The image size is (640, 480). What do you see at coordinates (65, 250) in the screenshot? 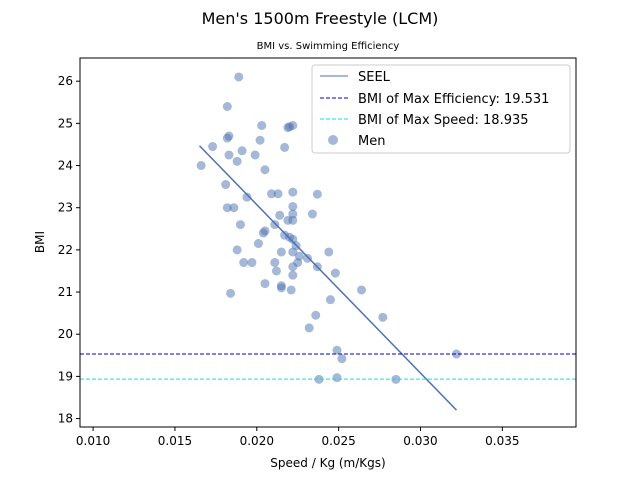
I see `y-tick-label: 22` at bounding box center [65, 250].